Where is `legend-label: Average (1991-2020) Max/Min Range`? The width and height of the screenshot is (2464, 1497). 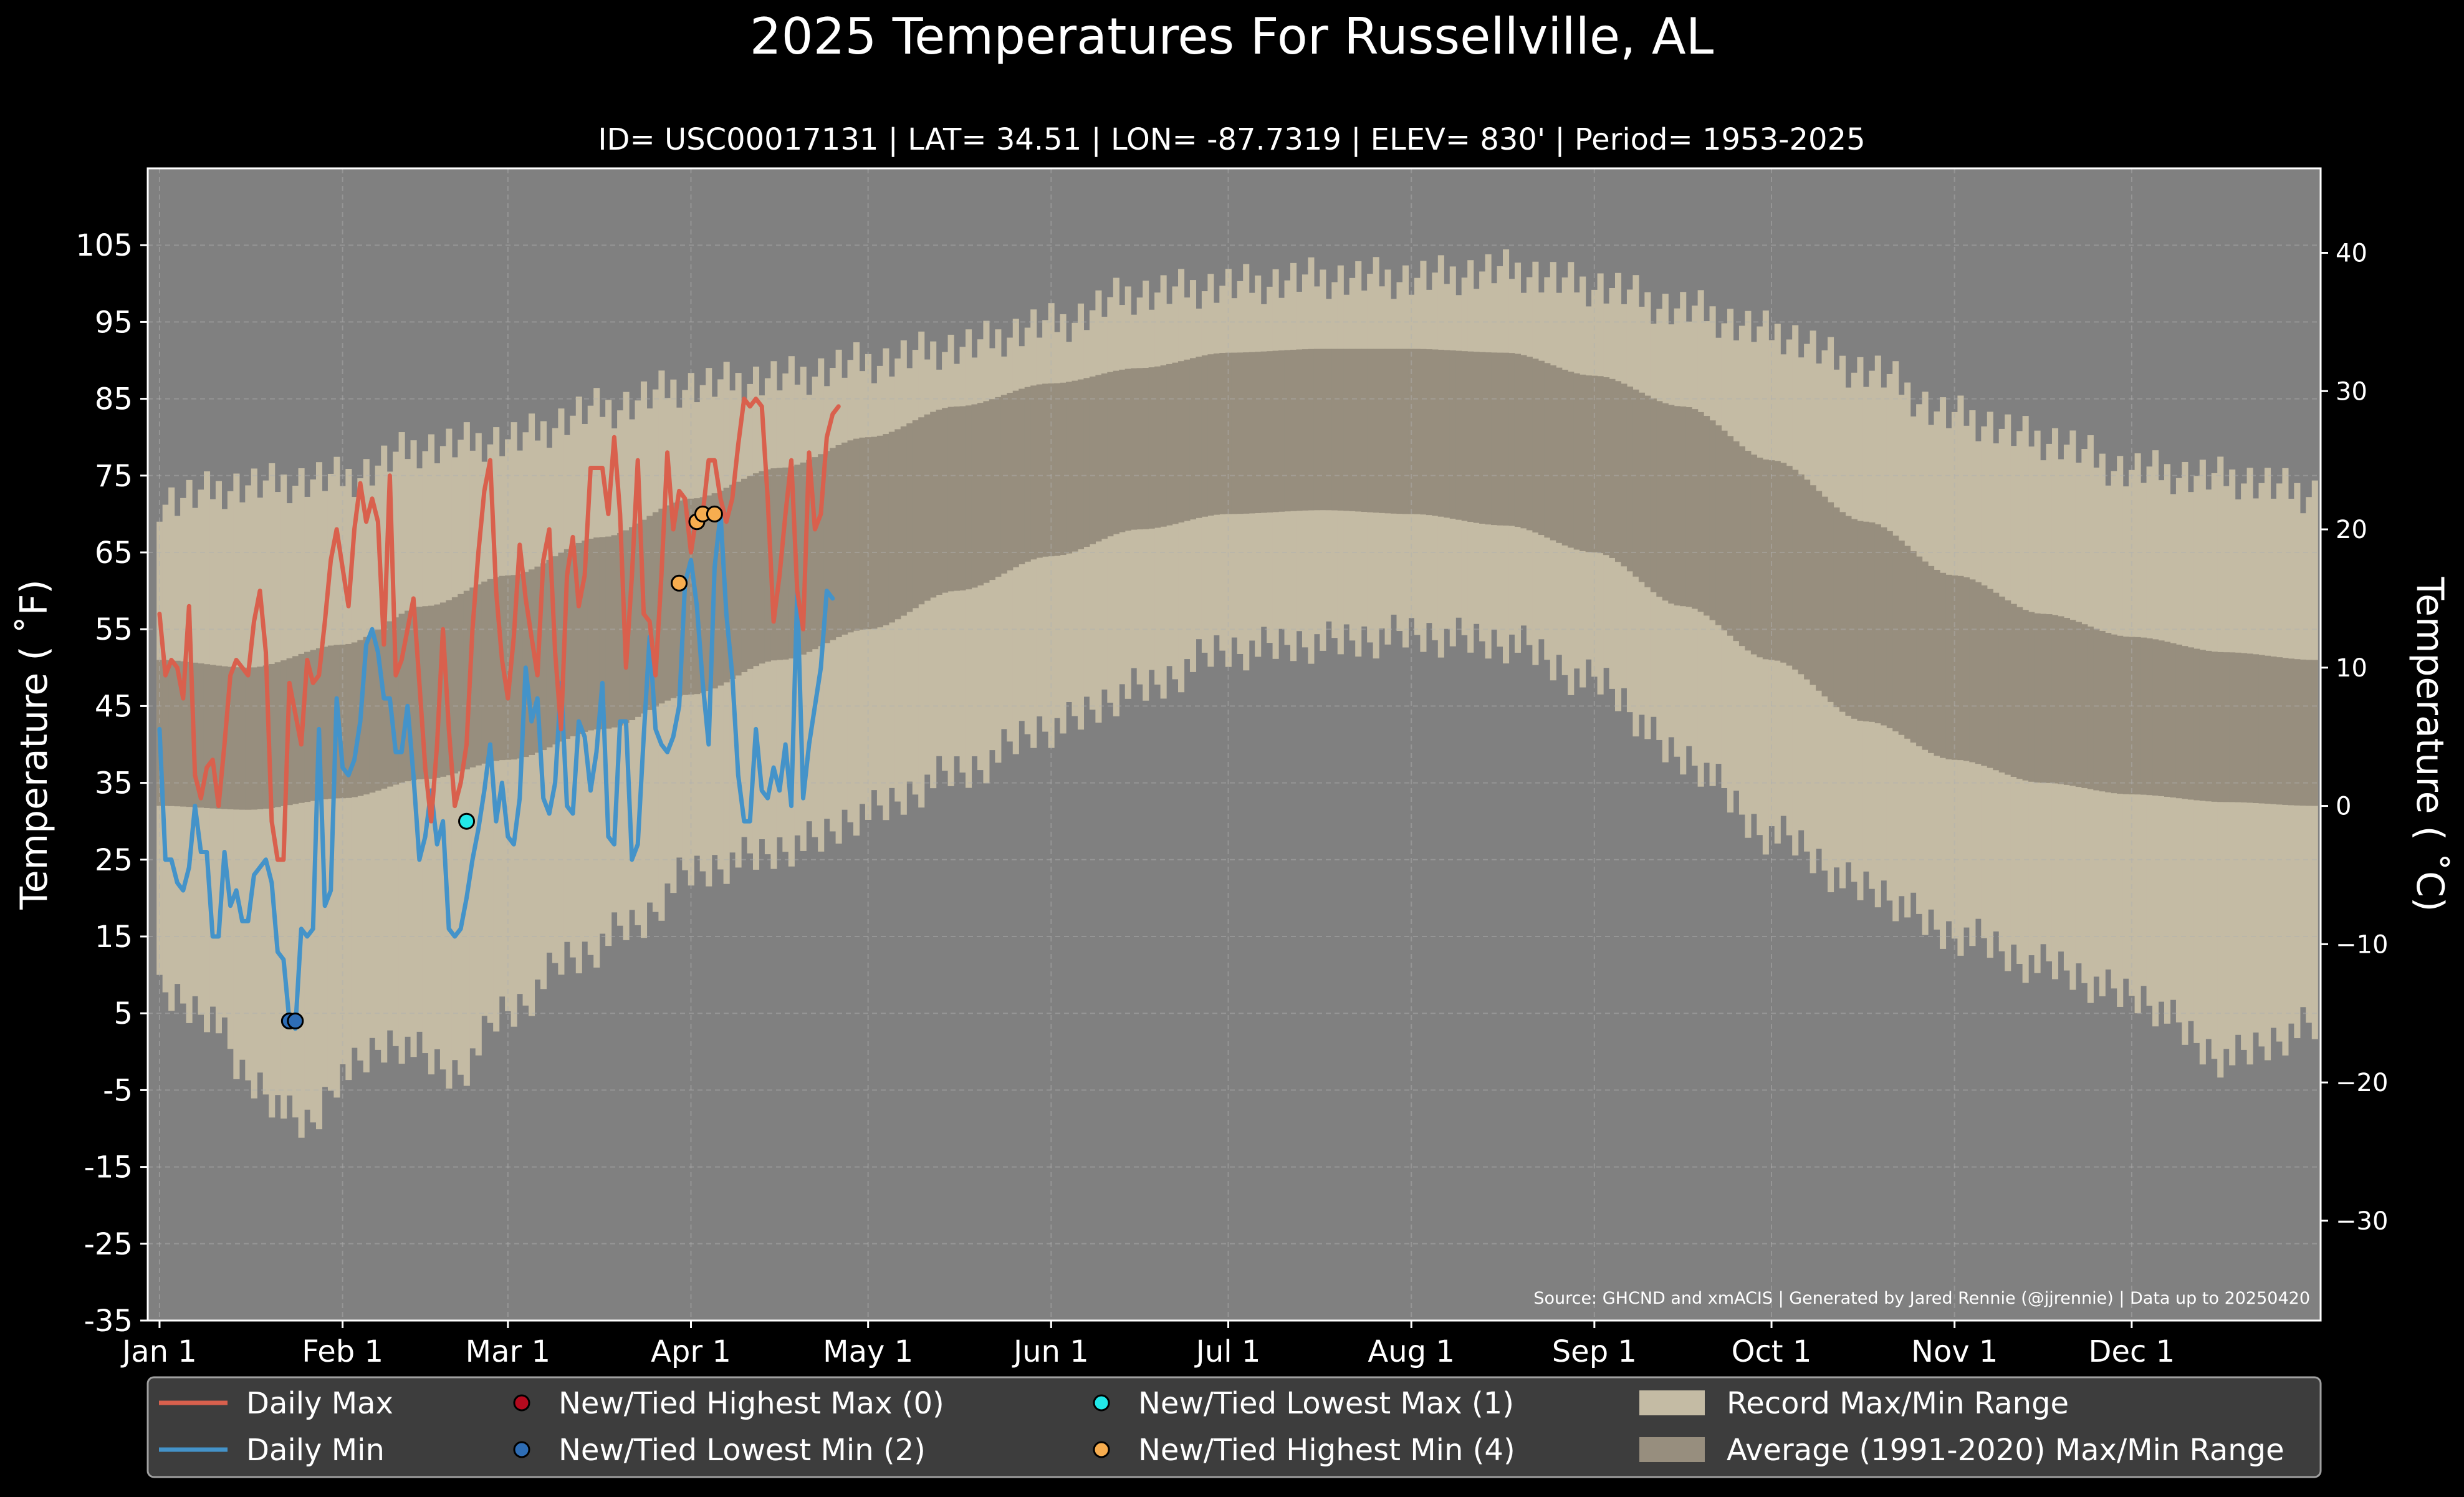 legend-label: Average (1991-2020) Max/Min Range is located at coordinates (2006, 1450).